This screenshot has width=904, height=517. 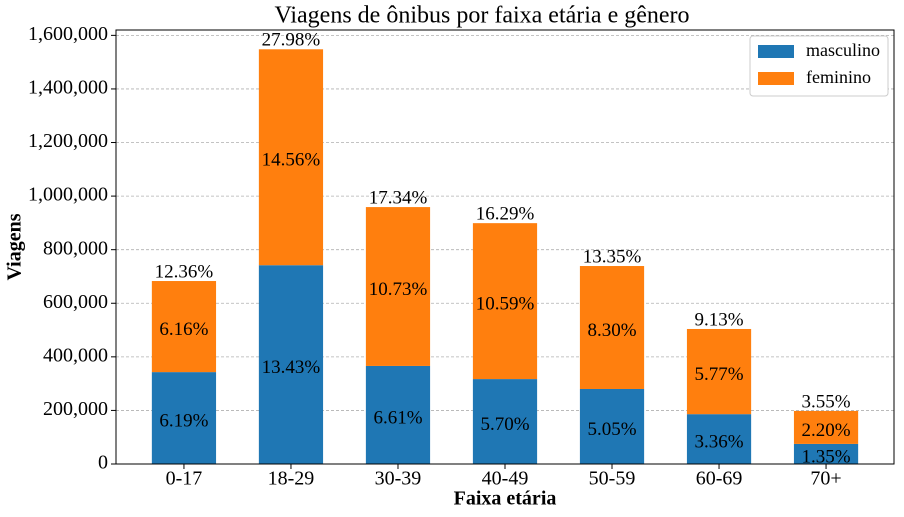 What do you see at coordinates (826, 401) in the screenshot?
I see `total-label: 3.55%` at bounding box center [826, 401].